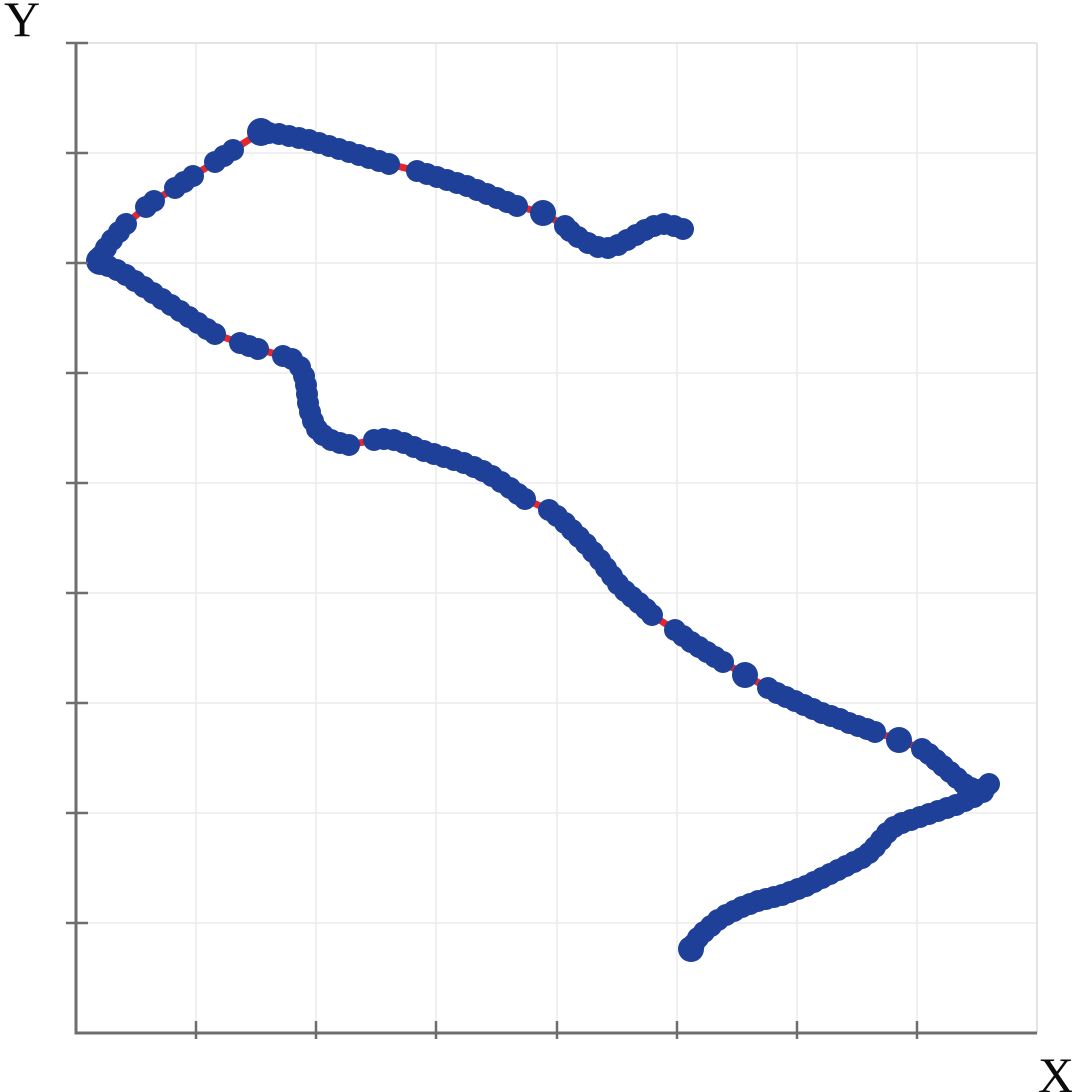 The width and height of the screenshot is (1072, 1092). I want to click on x-axis-label: X, so click(1055, 1069).